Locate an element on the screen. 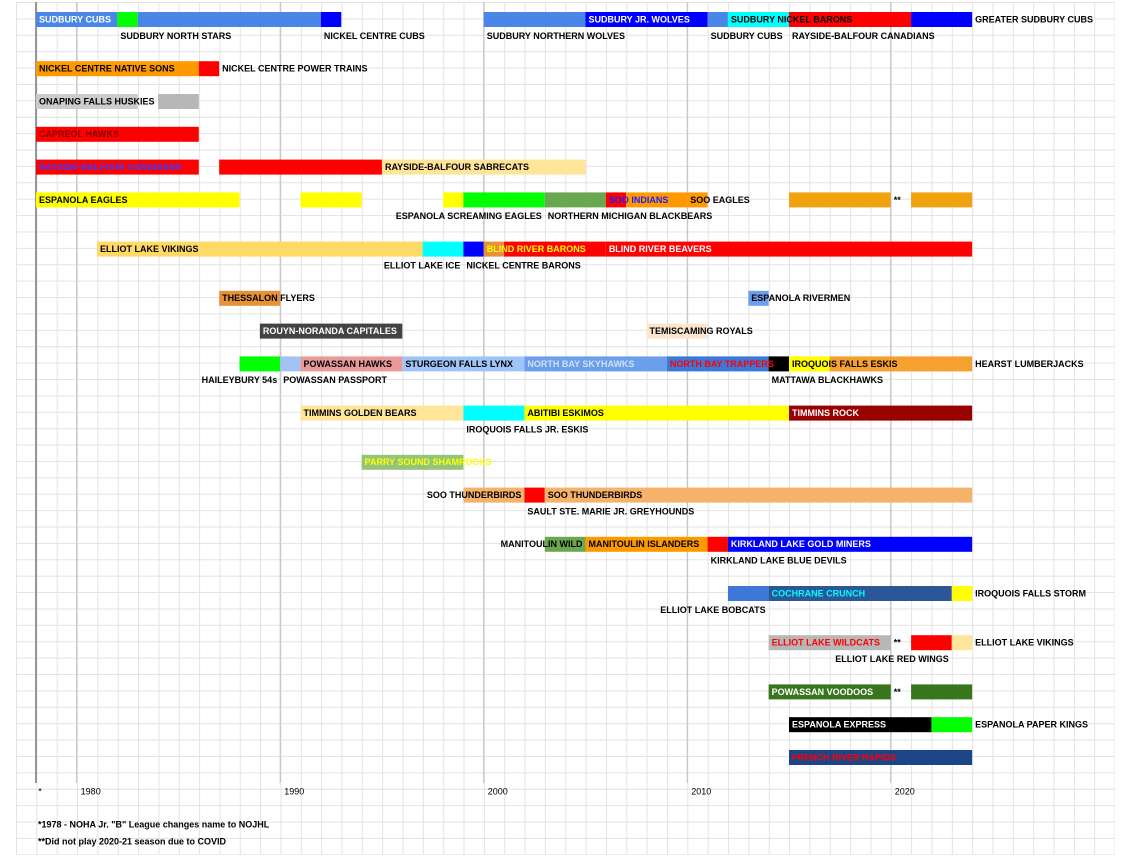 This screenshot has height=860, width=1128. team-label: FRENCH RIVER RAPIDS is located at coordinates (844, 757).